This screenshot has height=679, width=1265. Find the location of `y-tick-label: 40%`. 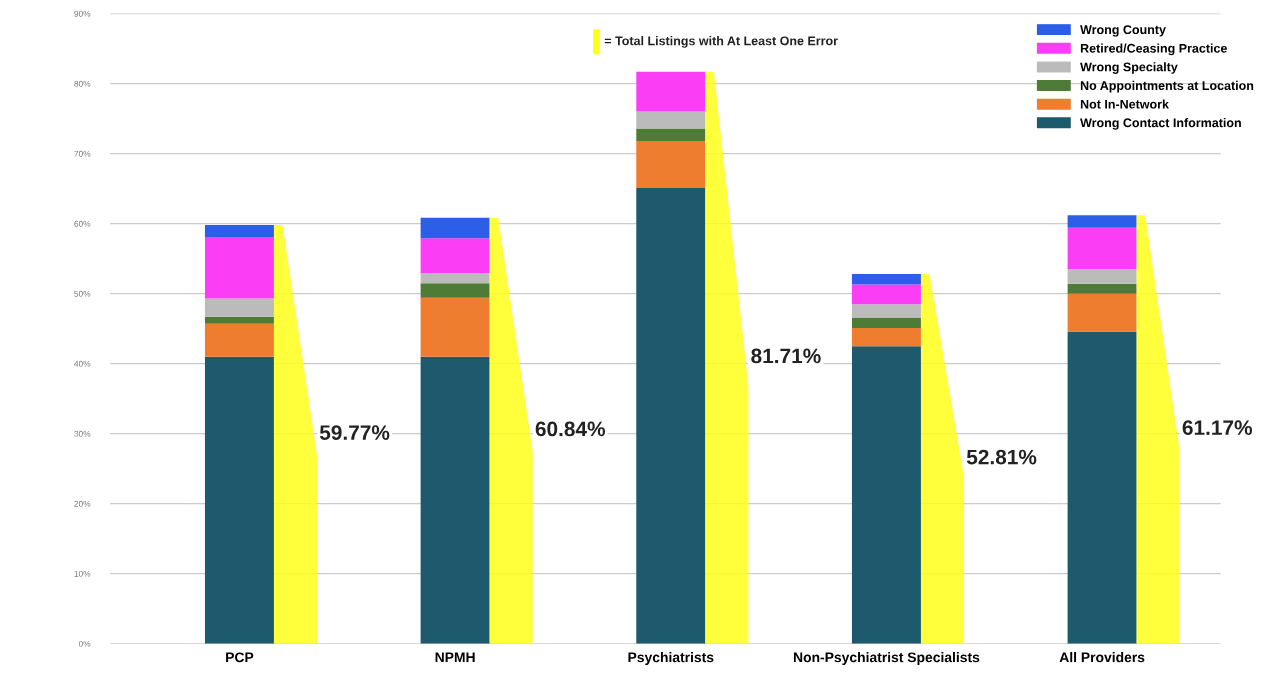

y-tick-label: 40% is located at coordinates (82, 363).